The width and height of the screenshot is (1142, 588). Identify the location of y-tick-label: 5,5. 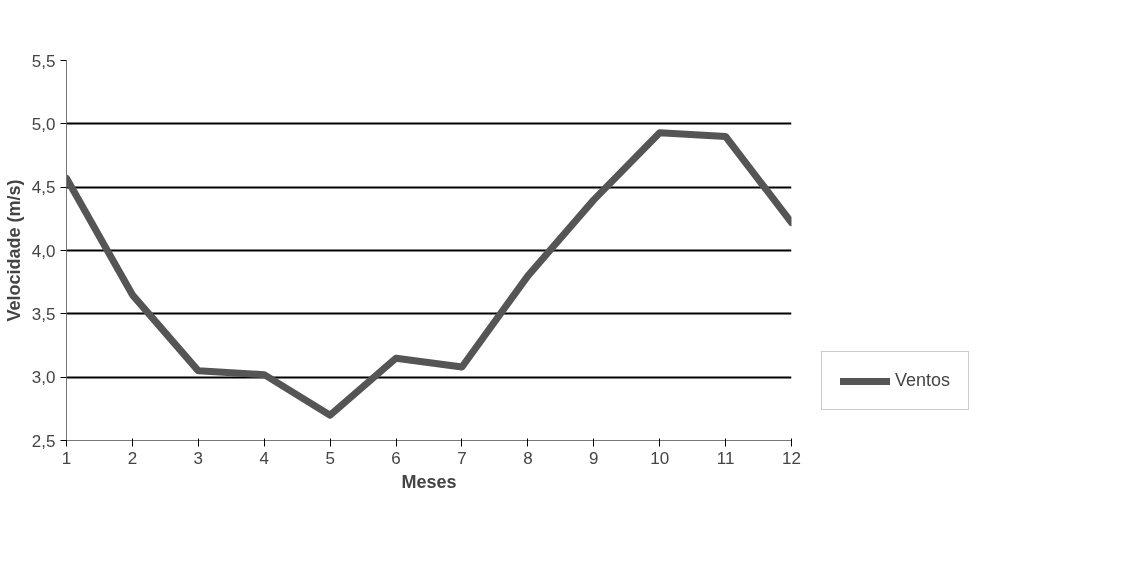
(43, 61).